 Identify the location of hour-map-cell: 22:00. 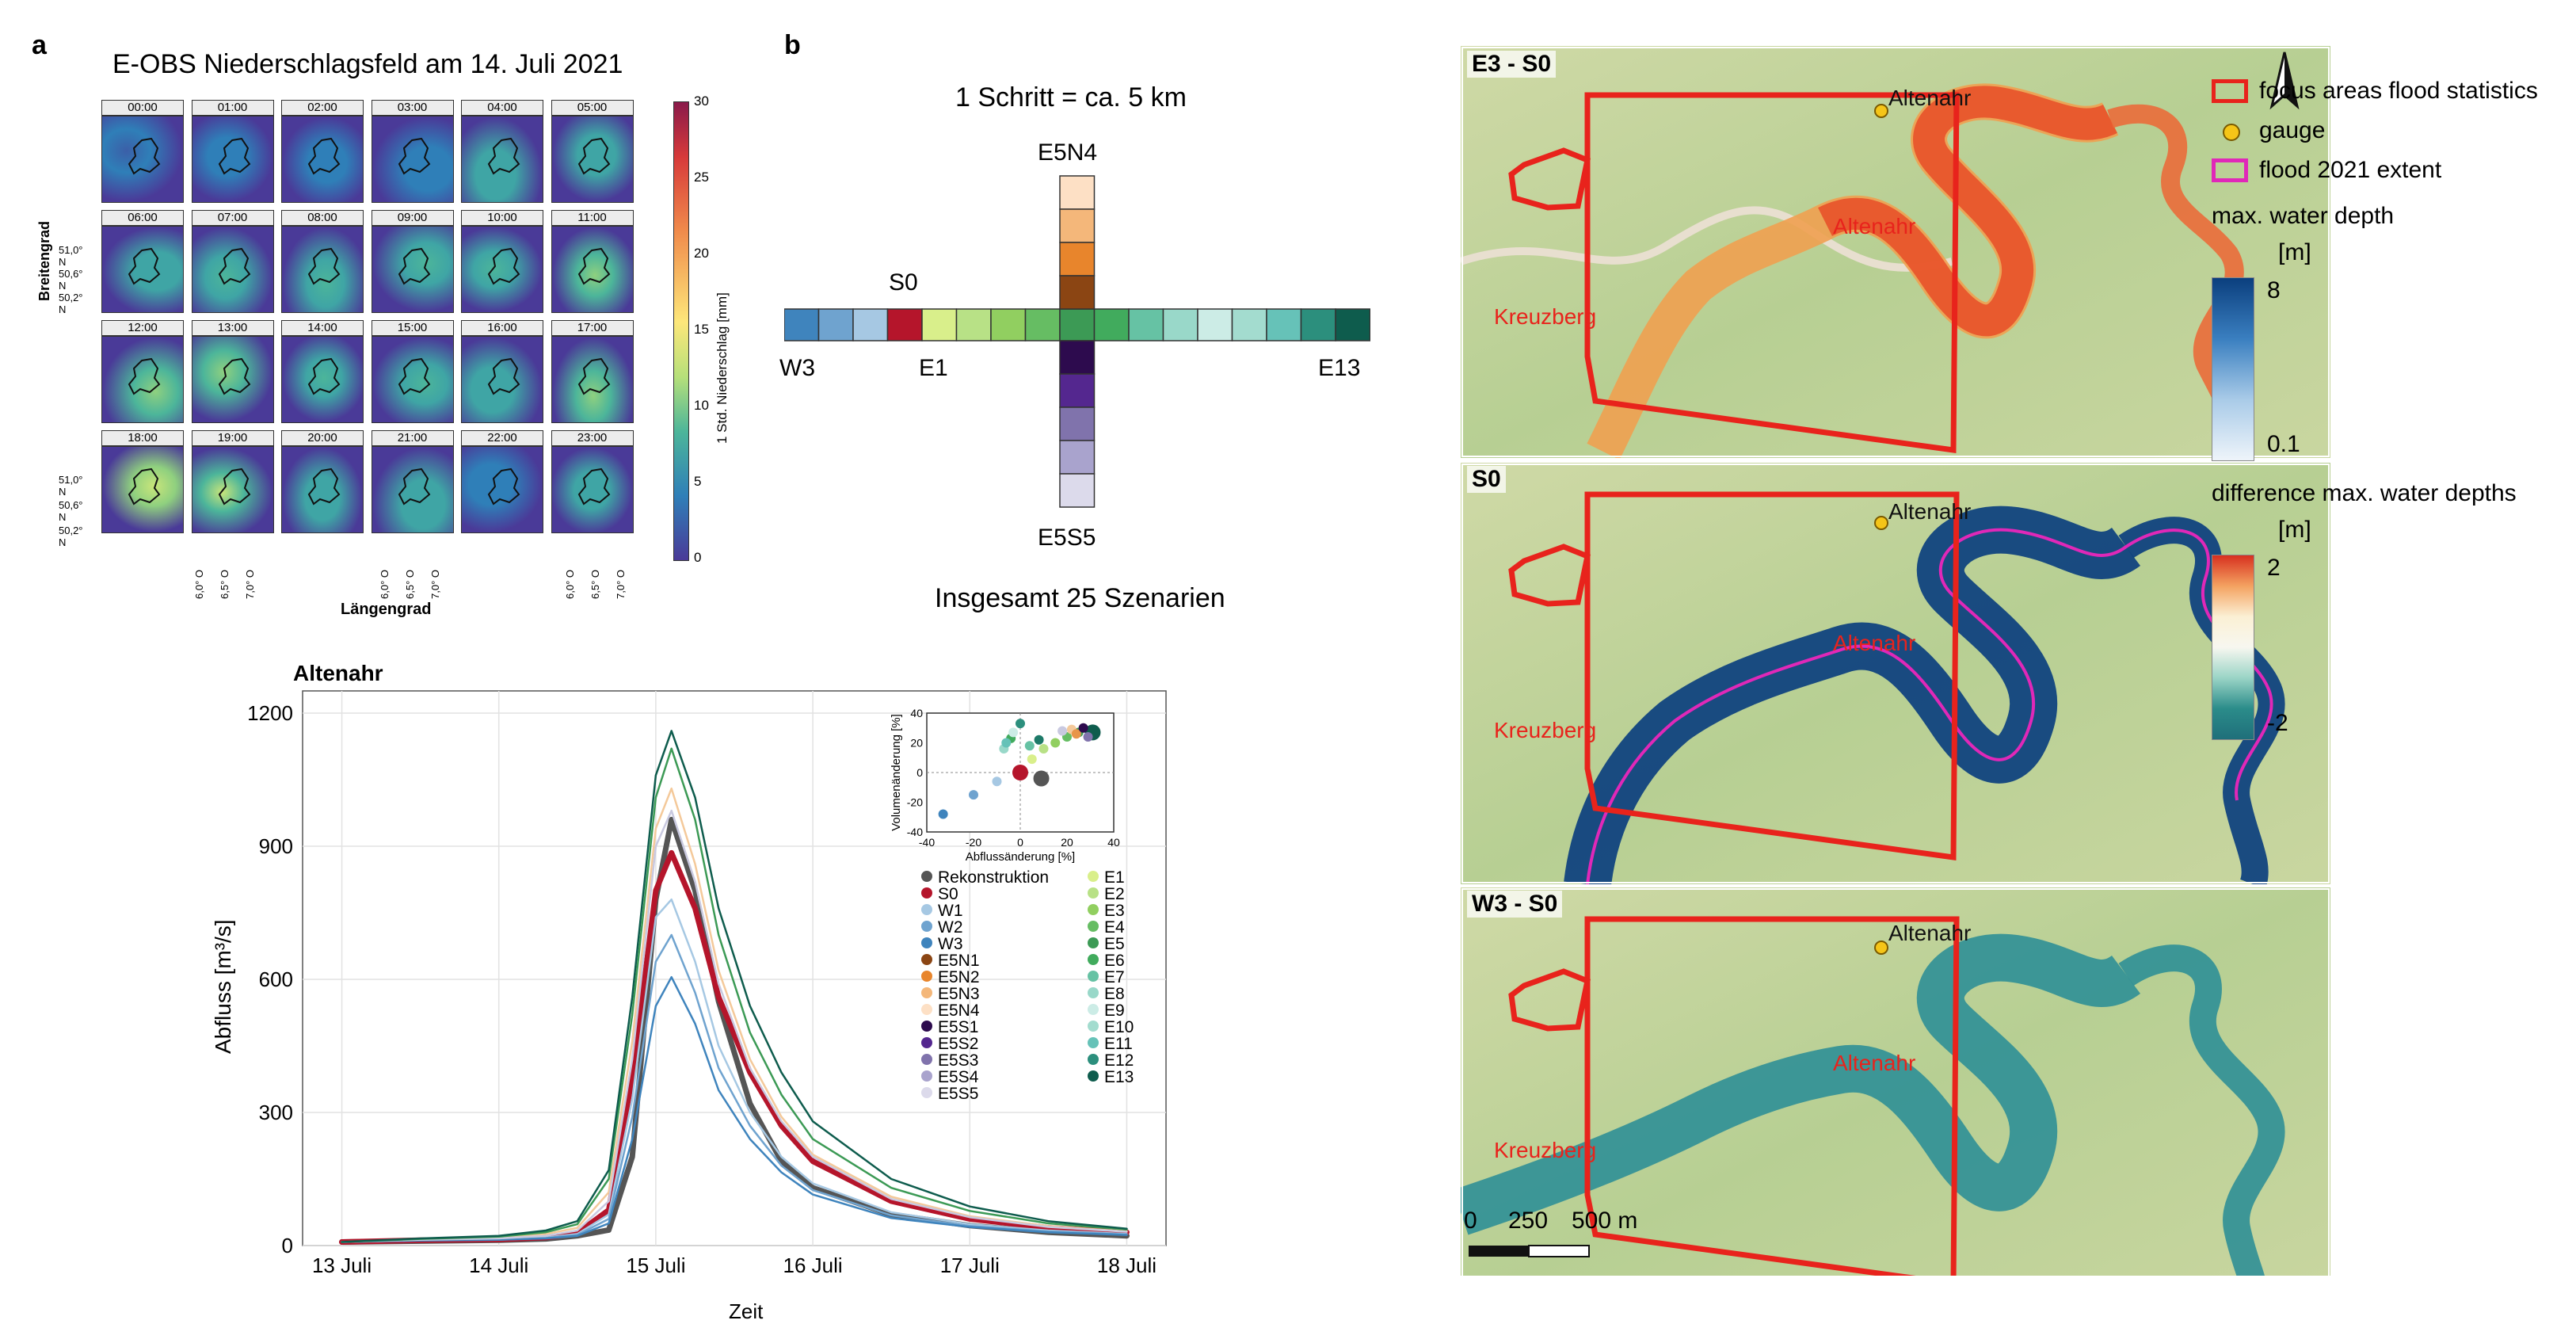
(502, 481).